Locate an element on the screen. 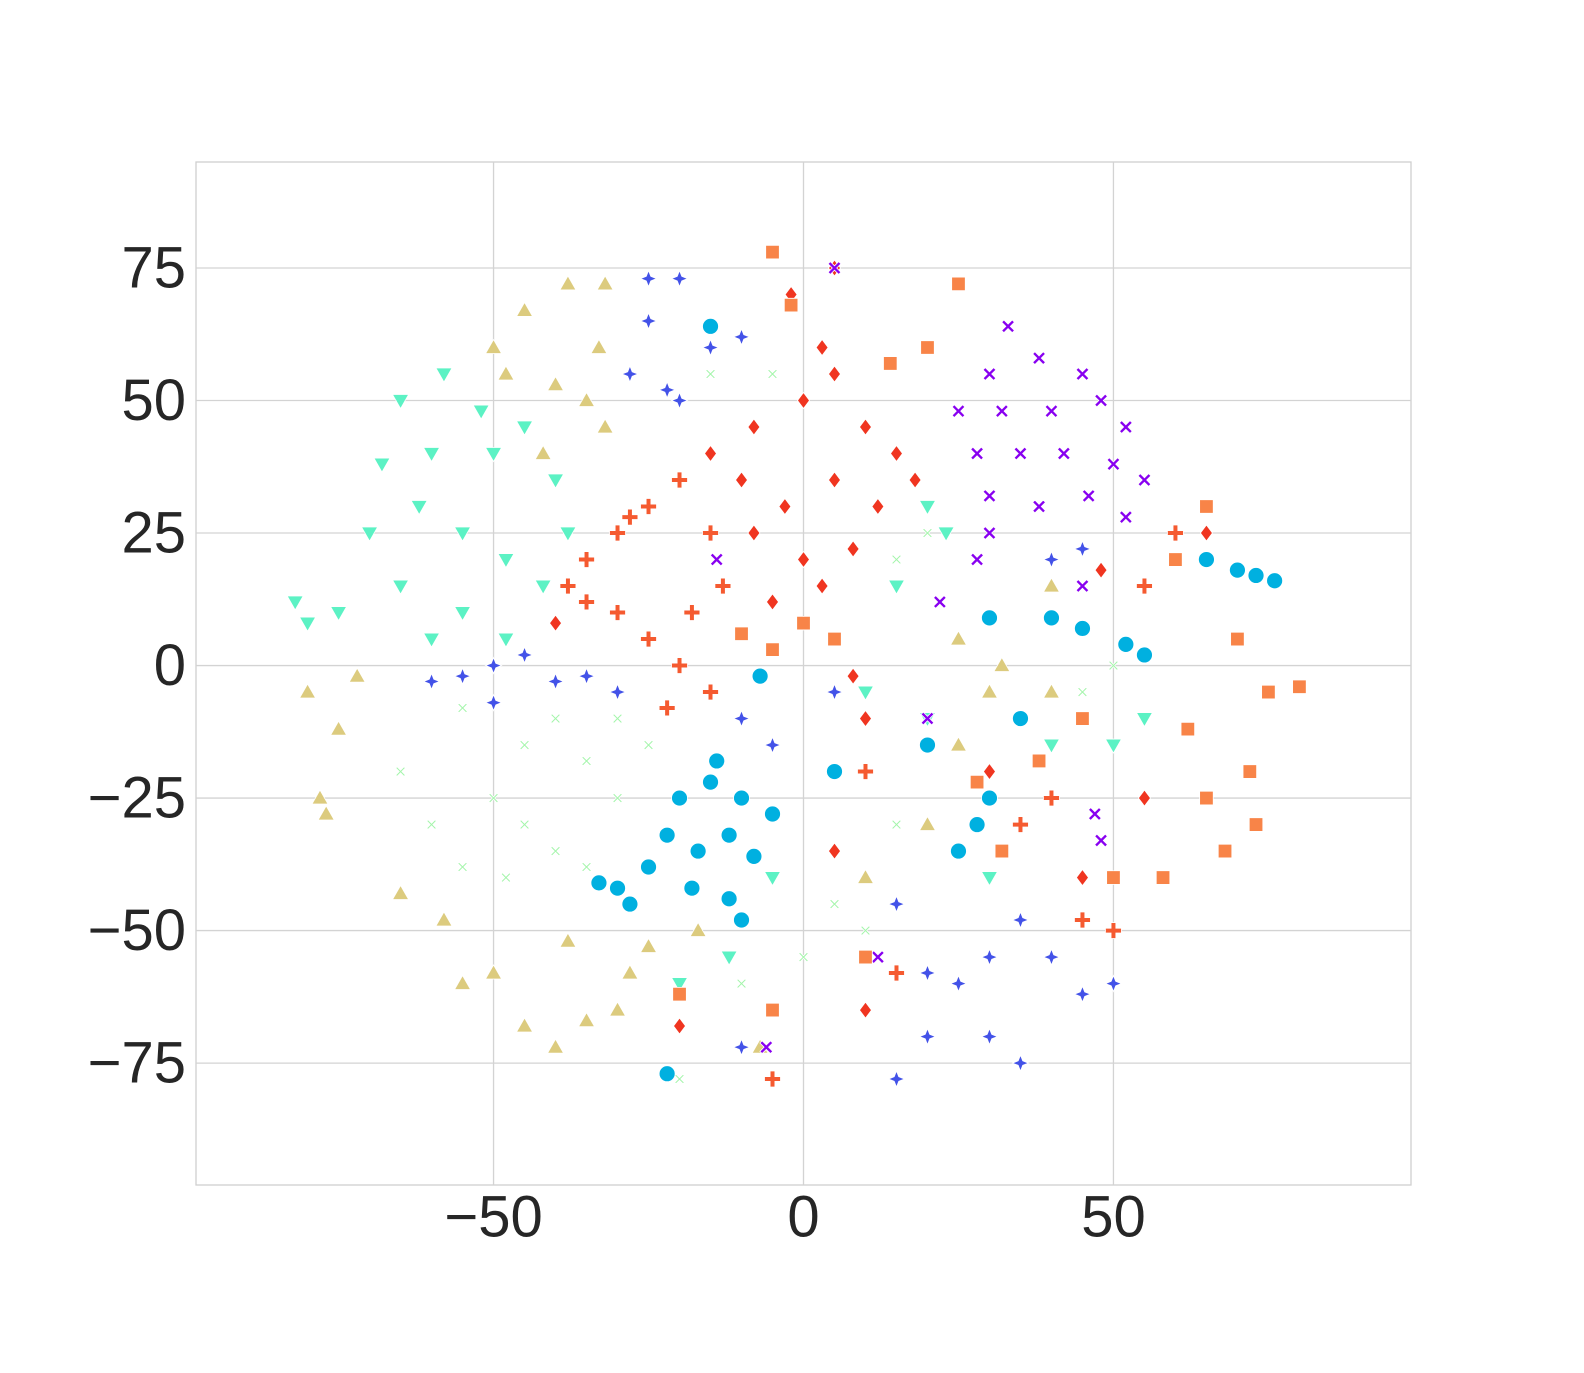 Image resolution: width=1584 pixels, height=1373 pixels. y-tick-label: −25 is located at coordinates (137, 797).